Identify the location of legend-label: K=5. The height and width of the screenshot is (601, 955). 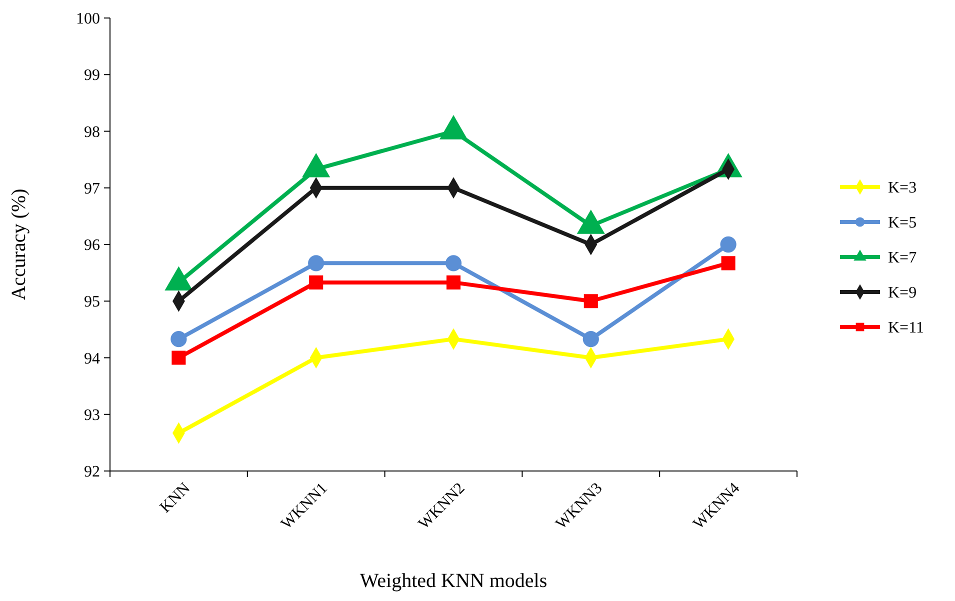
(902, 223).